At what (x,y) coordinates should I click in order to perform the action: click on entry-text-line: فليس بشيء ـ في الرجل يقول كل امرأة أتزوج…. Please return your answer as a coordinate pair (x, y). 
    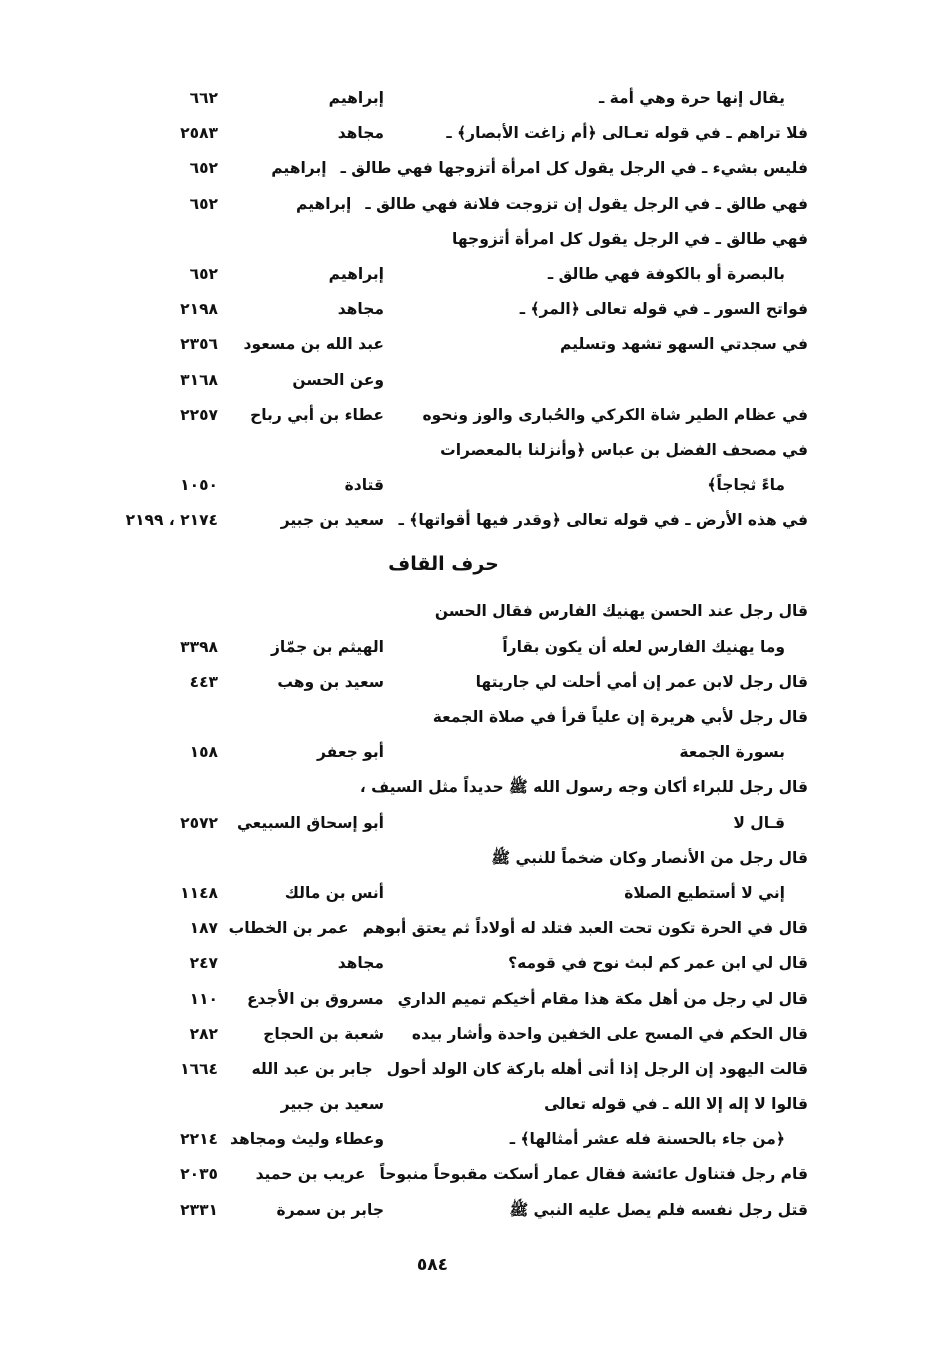
    Looking at the image, I should click on (539, 168).